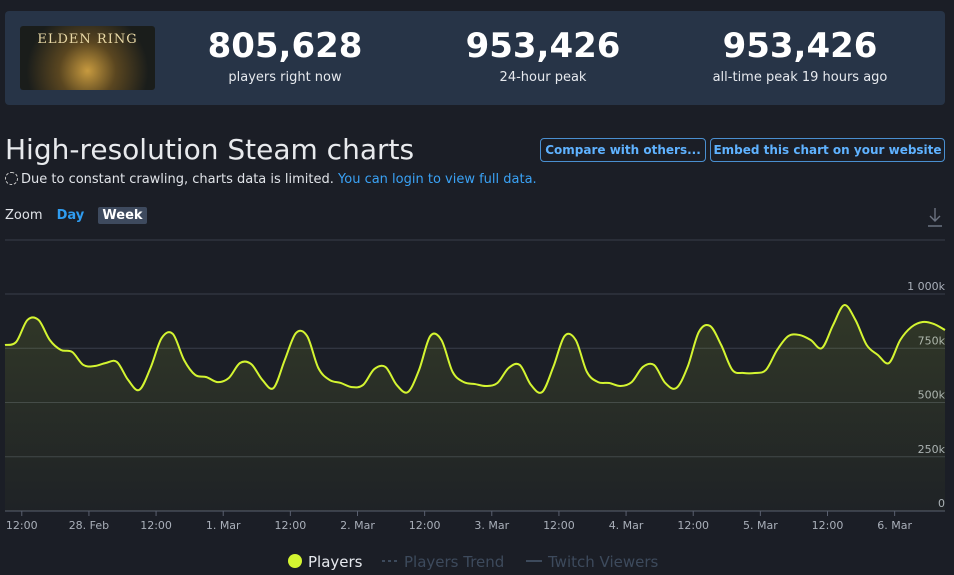 This screenshot has height=575, width=954. I want to click on x-tick-label: 5. Mar, so click(760, 525).